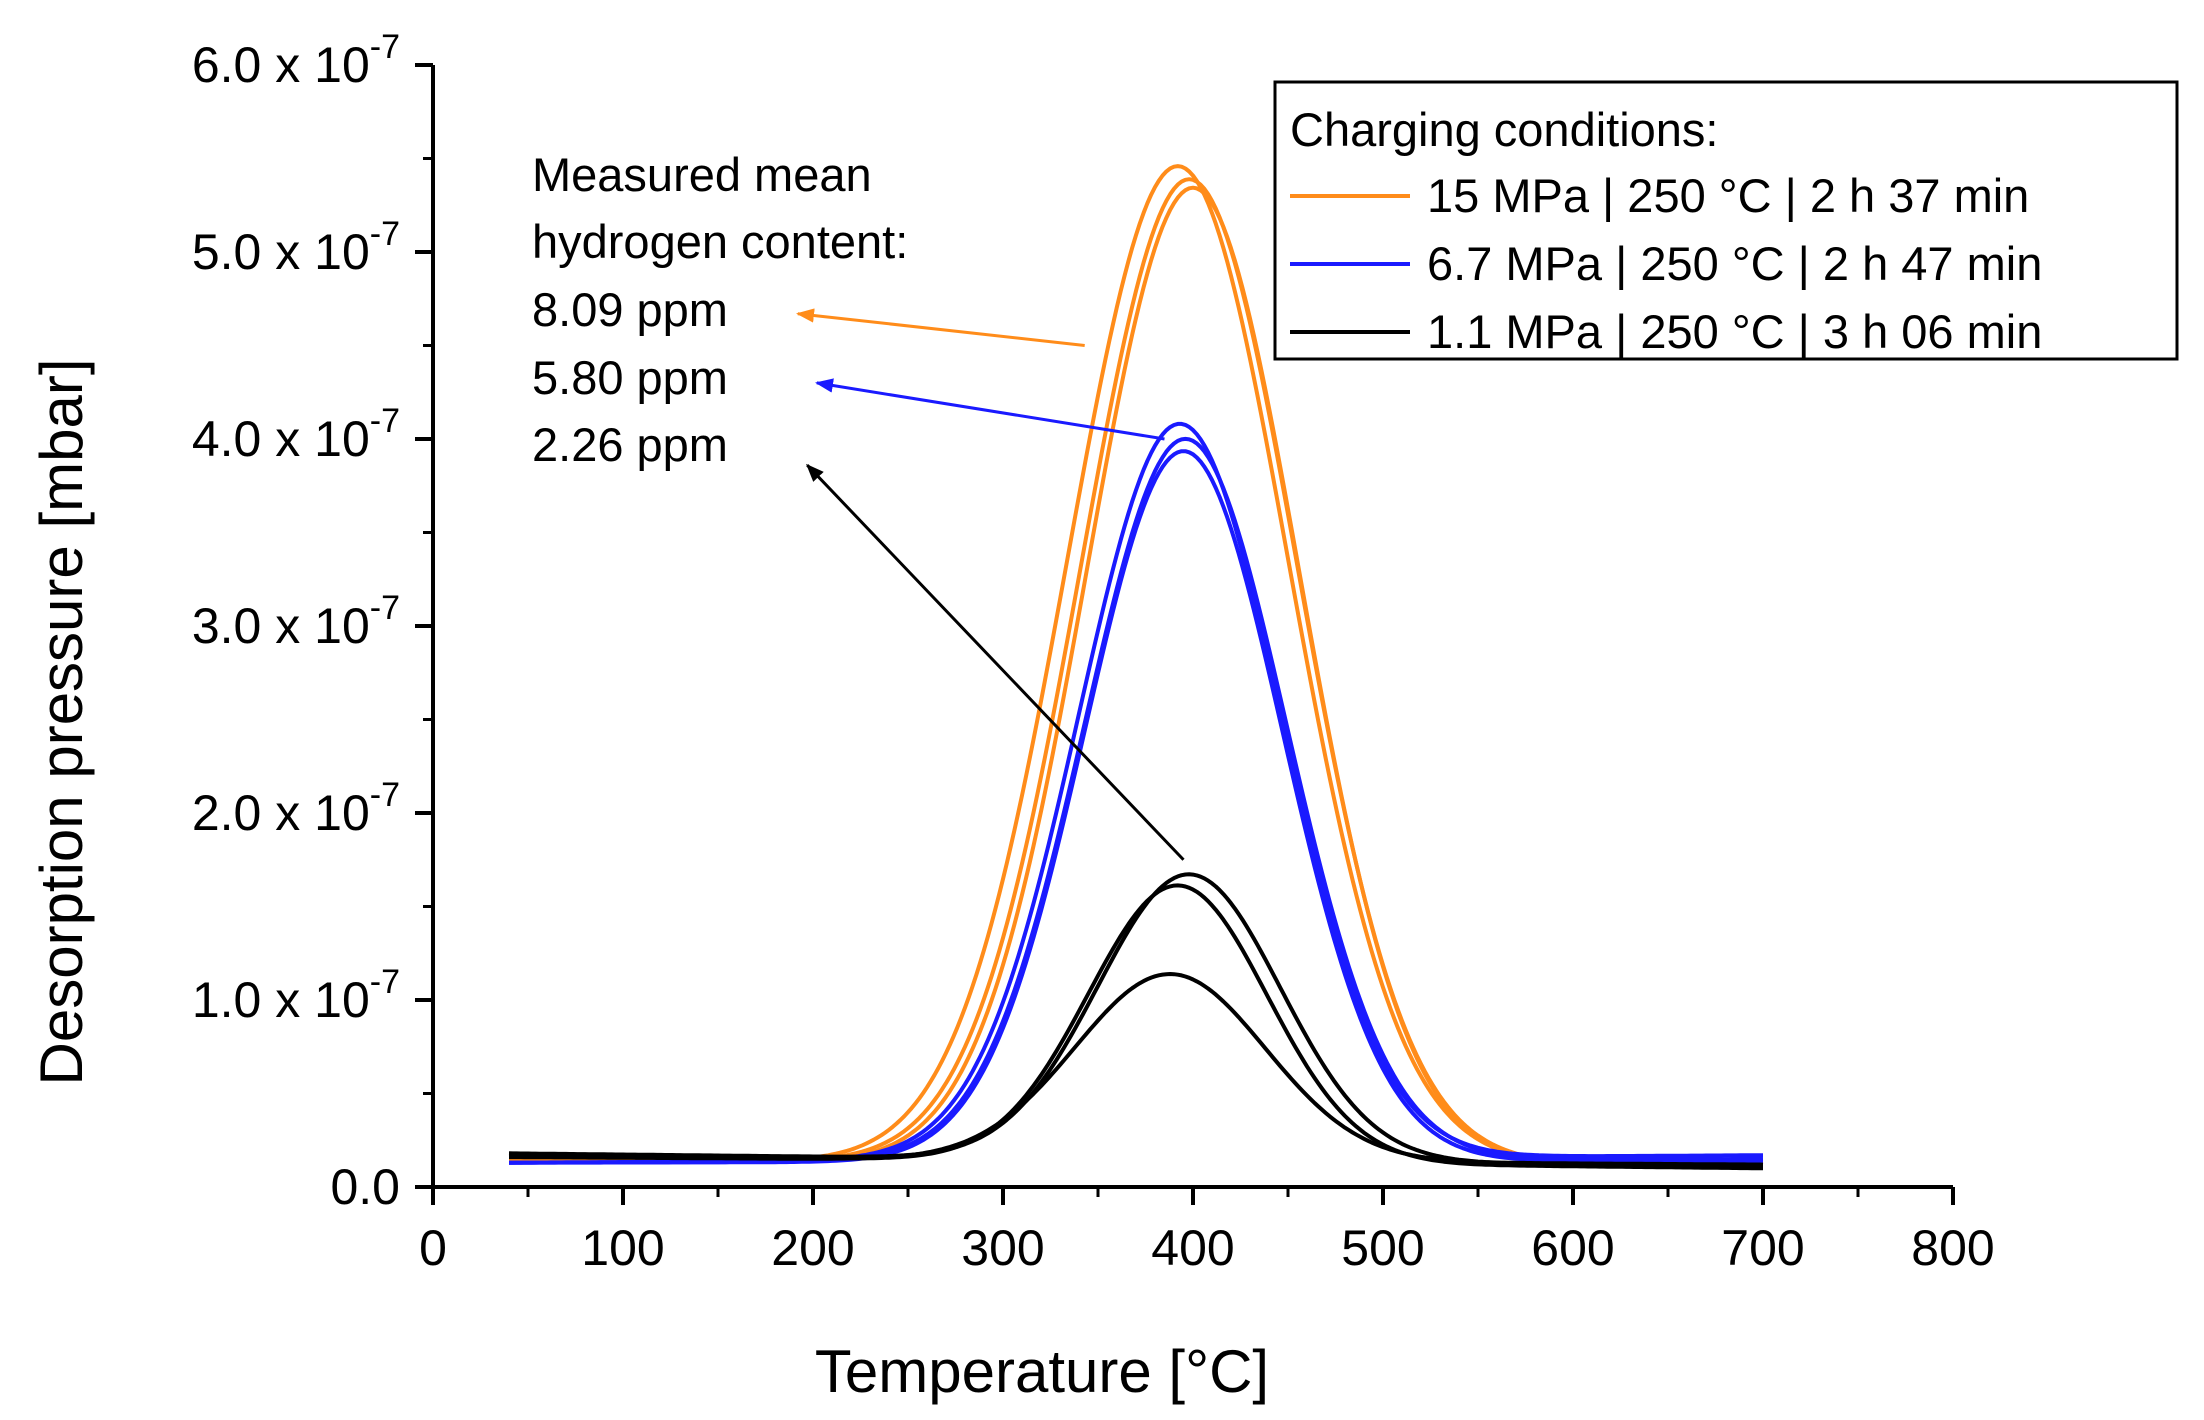 The image size is (2204, 1420). I want to click on legend-title: Charging conditions:, so click(1504, 129).